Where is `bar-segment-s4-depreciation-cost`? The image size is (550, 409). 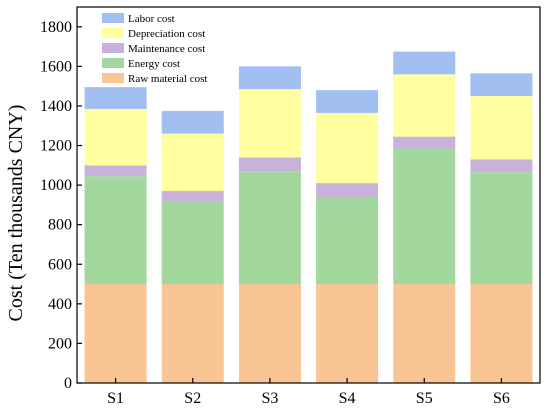 bar-segment-s4-depreciation-cost is located at coordinates (347, 148).